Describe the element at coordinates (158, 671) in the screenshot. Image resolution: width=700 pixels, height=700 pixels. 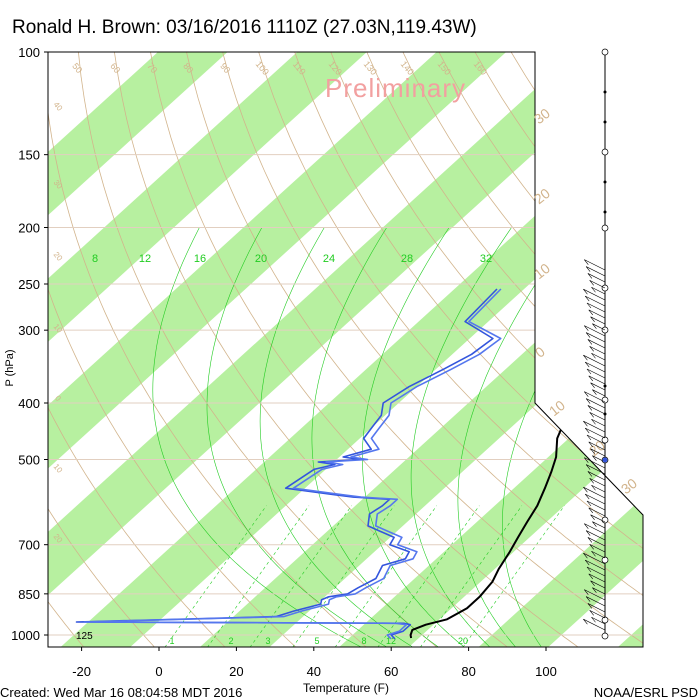
I see `x-tick-label: 0` at that location.